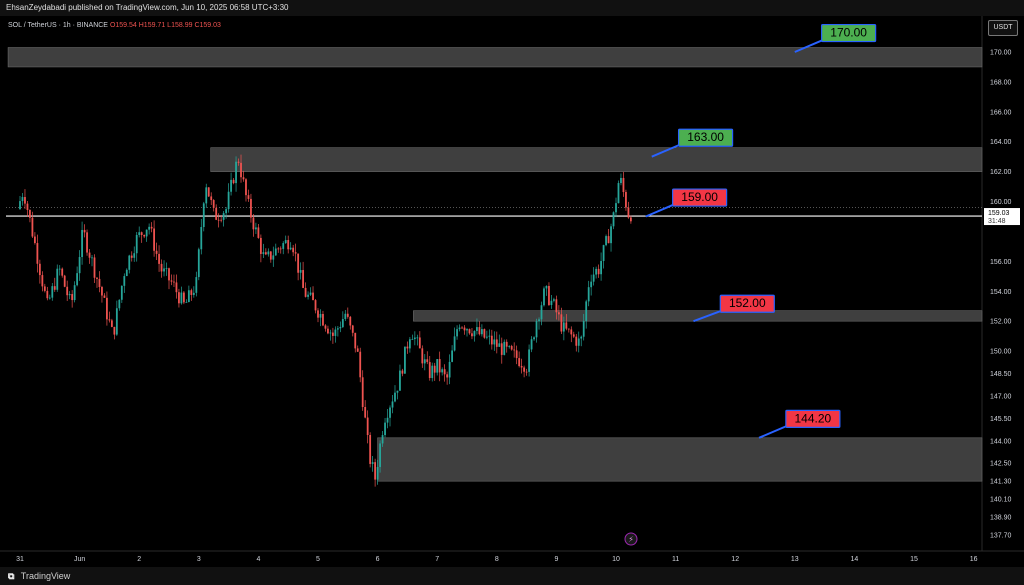 Image resolution: width=1024 pixels, height=585 pixels. I want to click on high-value: H159.71, so click(152, 25).